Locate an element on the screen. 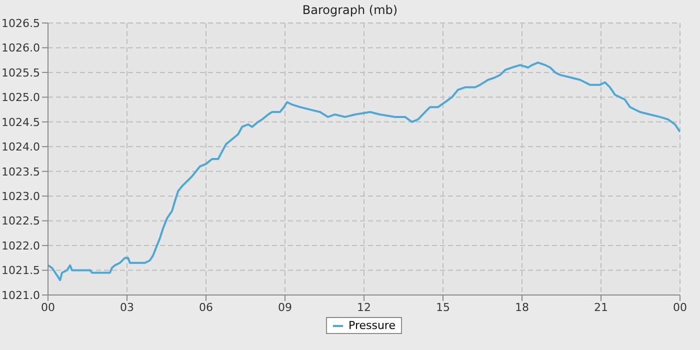 This screenshot has height=350, width=700. y-tick-label: 1026.0 is located at coordinates (21, 48).